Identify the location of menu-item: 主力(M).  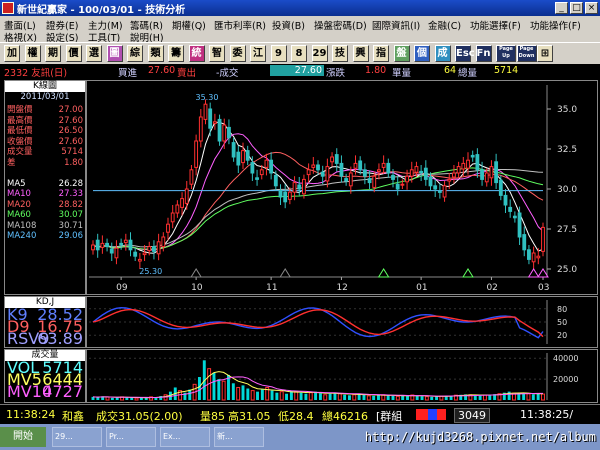
(105, 26).